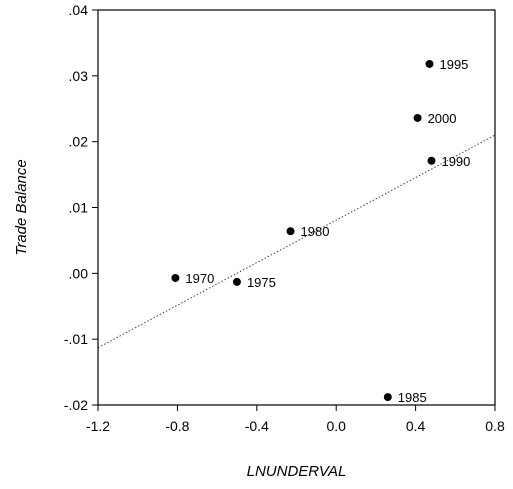 The height and width of the screenshot is (489, 513). I want to click on y-tick-label: .03, so click(79, 76).